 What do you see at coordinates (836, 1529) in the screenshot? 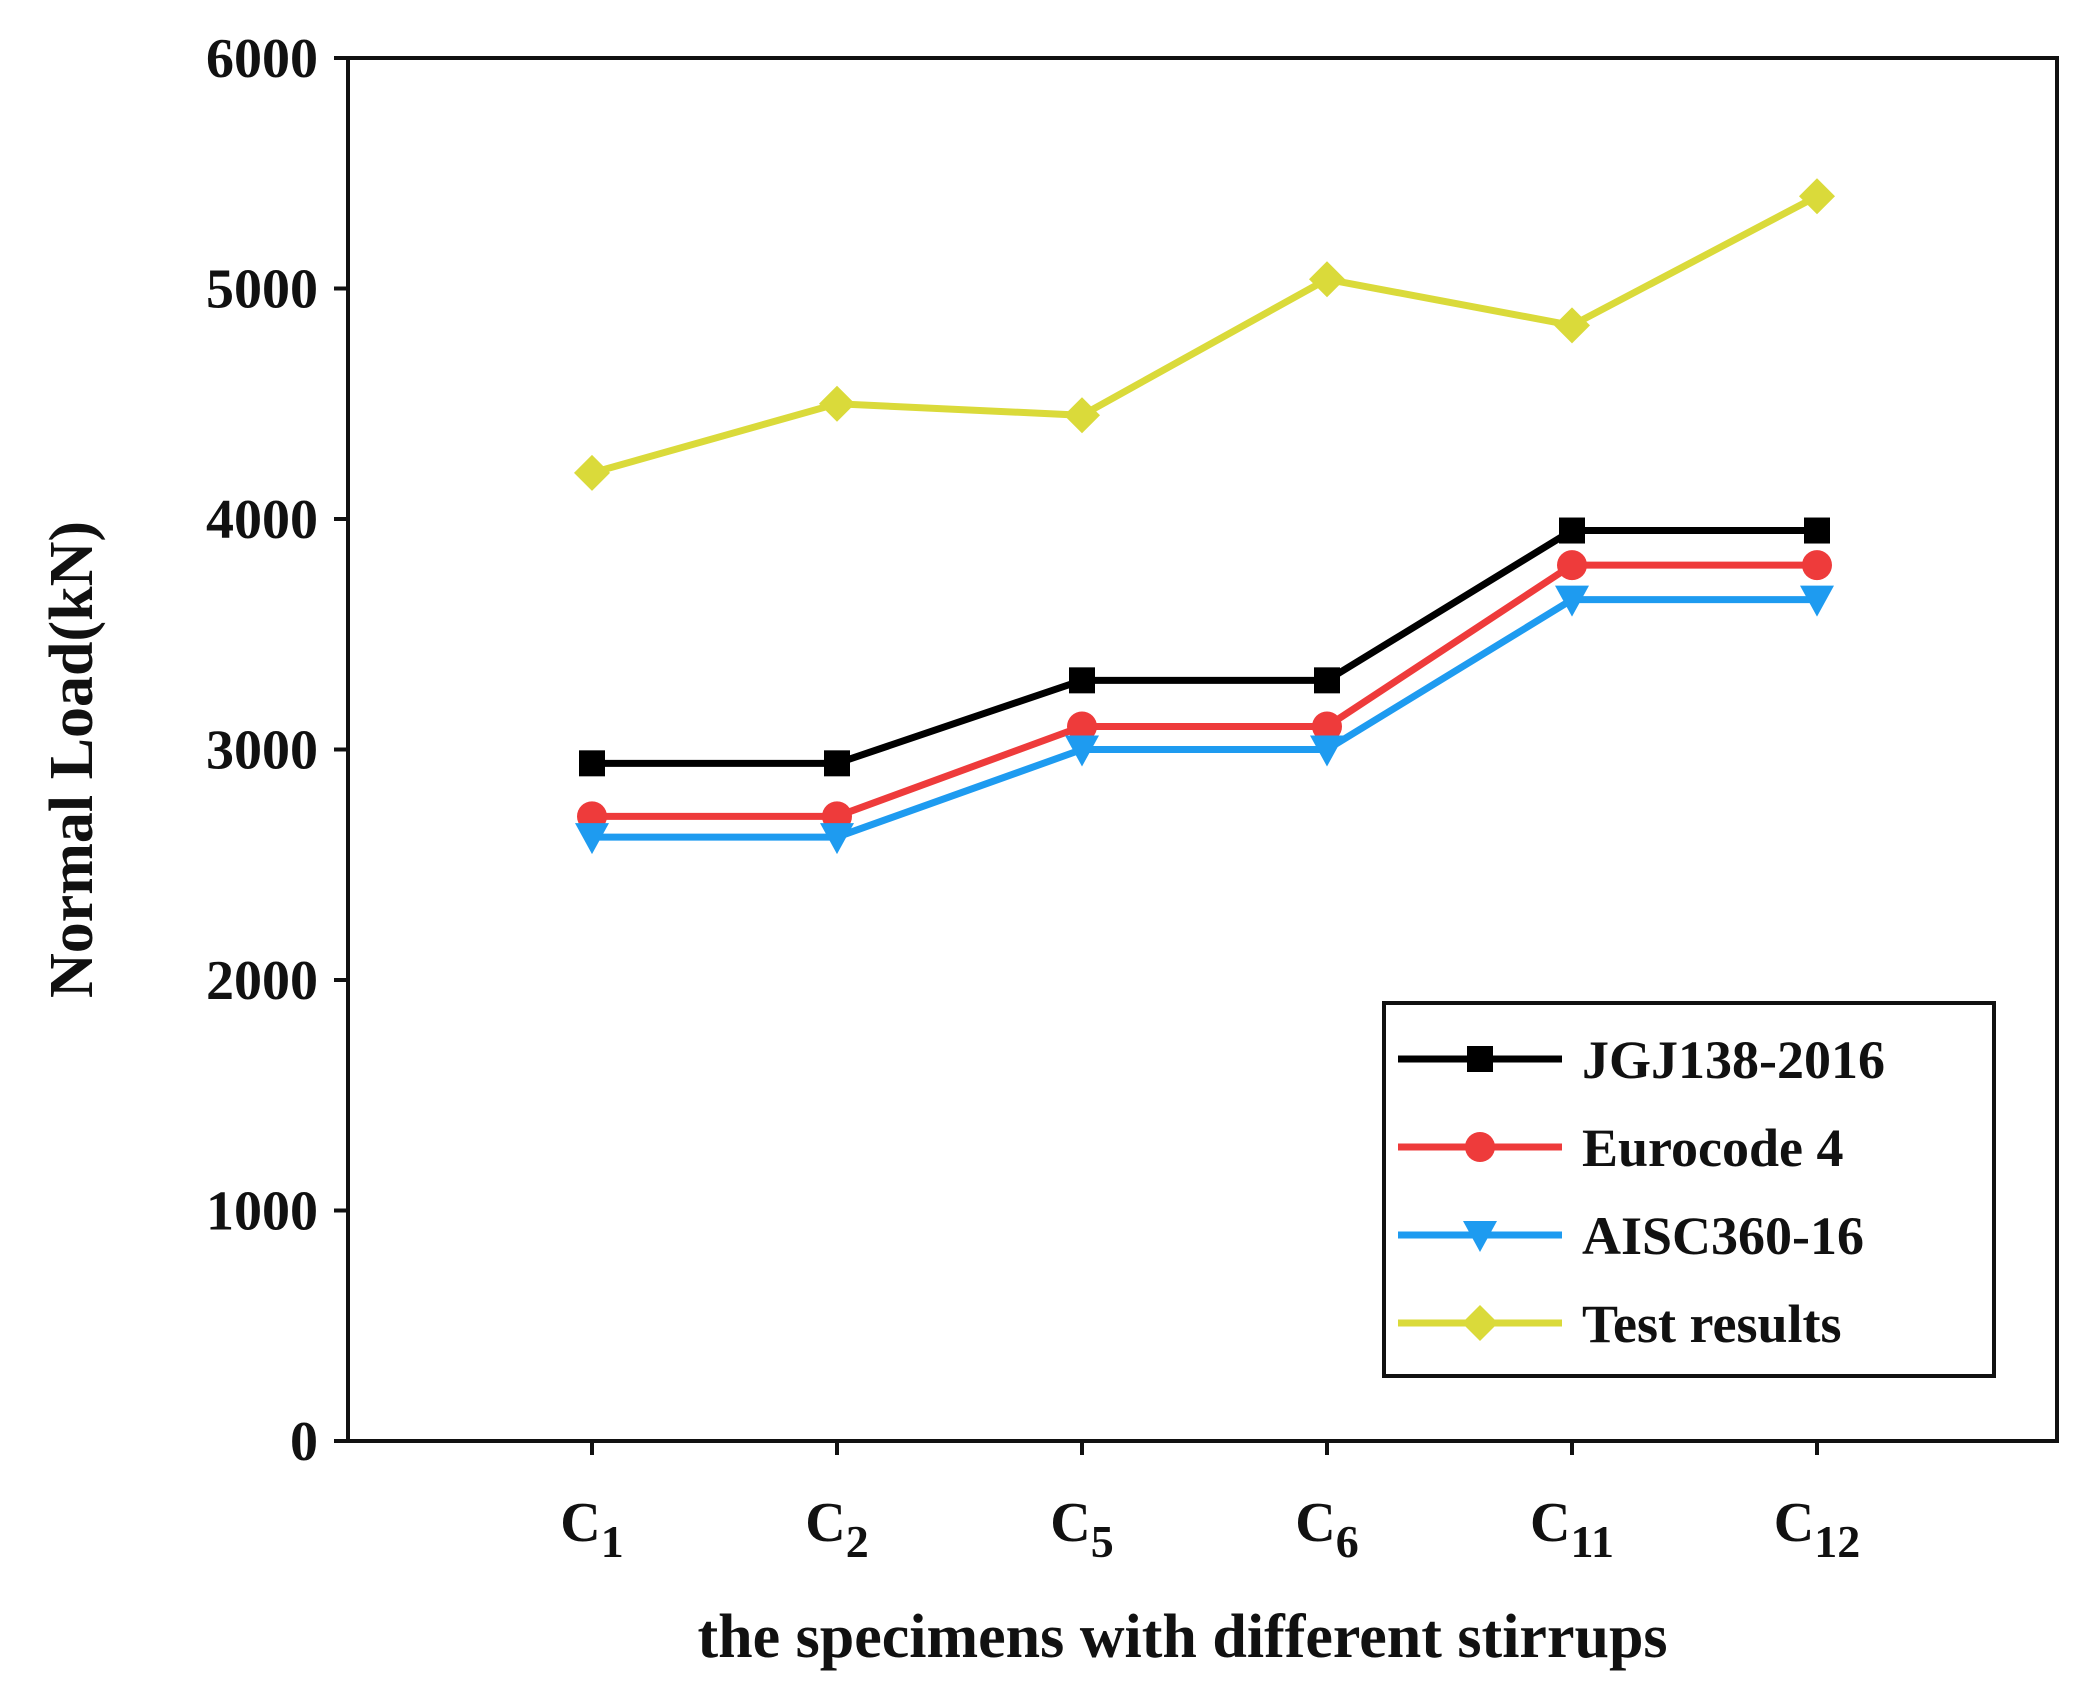
I see `x-tick-label: C2` at bounding box center [836, 1529].